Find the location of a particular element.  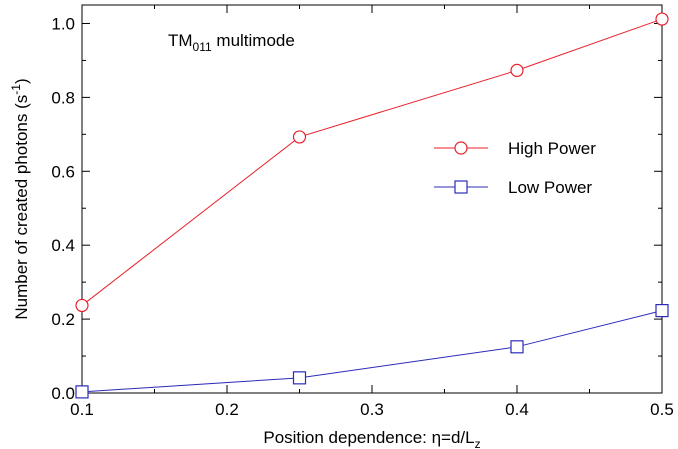

legend-marker-high-power is located at coordinates (461, 148).